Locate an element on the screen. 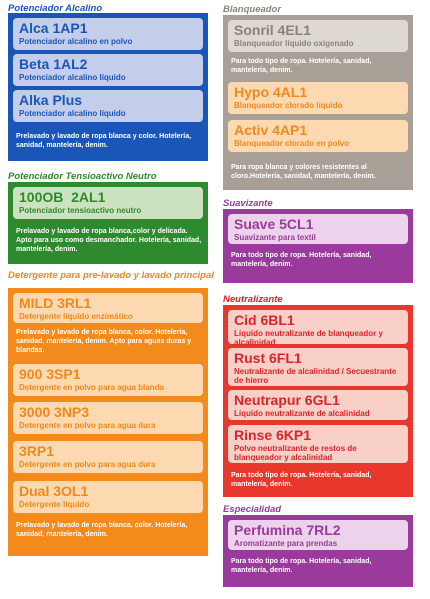 The height and width of the screenshot is (599, 430). product-card-3rp1: 3RP1 Detergente en polvo para agua dura is located at coordinates (108, 457).